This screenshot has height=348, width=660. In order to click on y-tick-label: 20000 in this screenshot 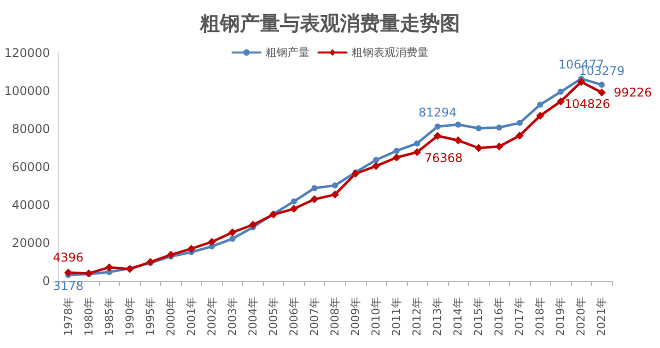, I will do `click(31, 243)`.